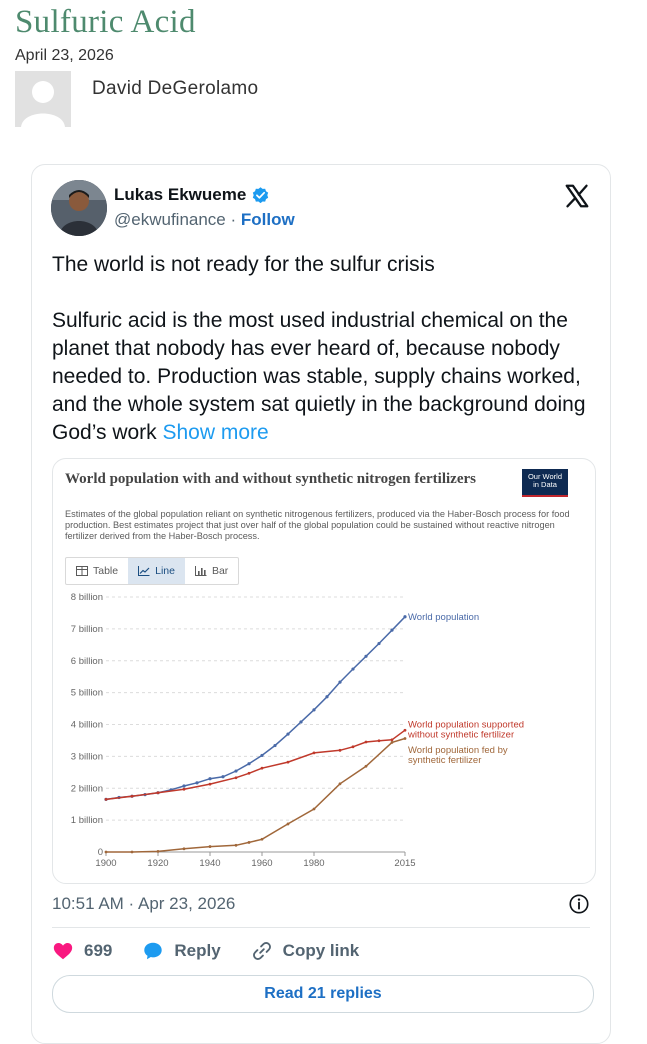 The image size is (647, 1044). What do you see at coordinates (98, 950) in the screenshot?
I see `like-count: 699` at bounding box center [98, 950].